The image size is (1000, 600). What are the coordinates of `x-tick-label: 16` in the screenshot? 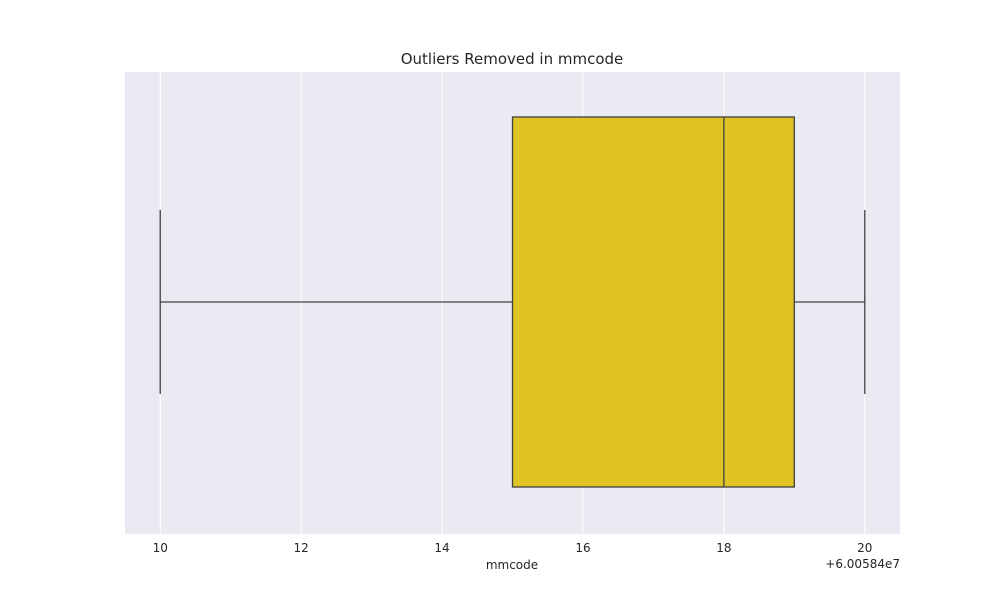 It's located at (582, 548).